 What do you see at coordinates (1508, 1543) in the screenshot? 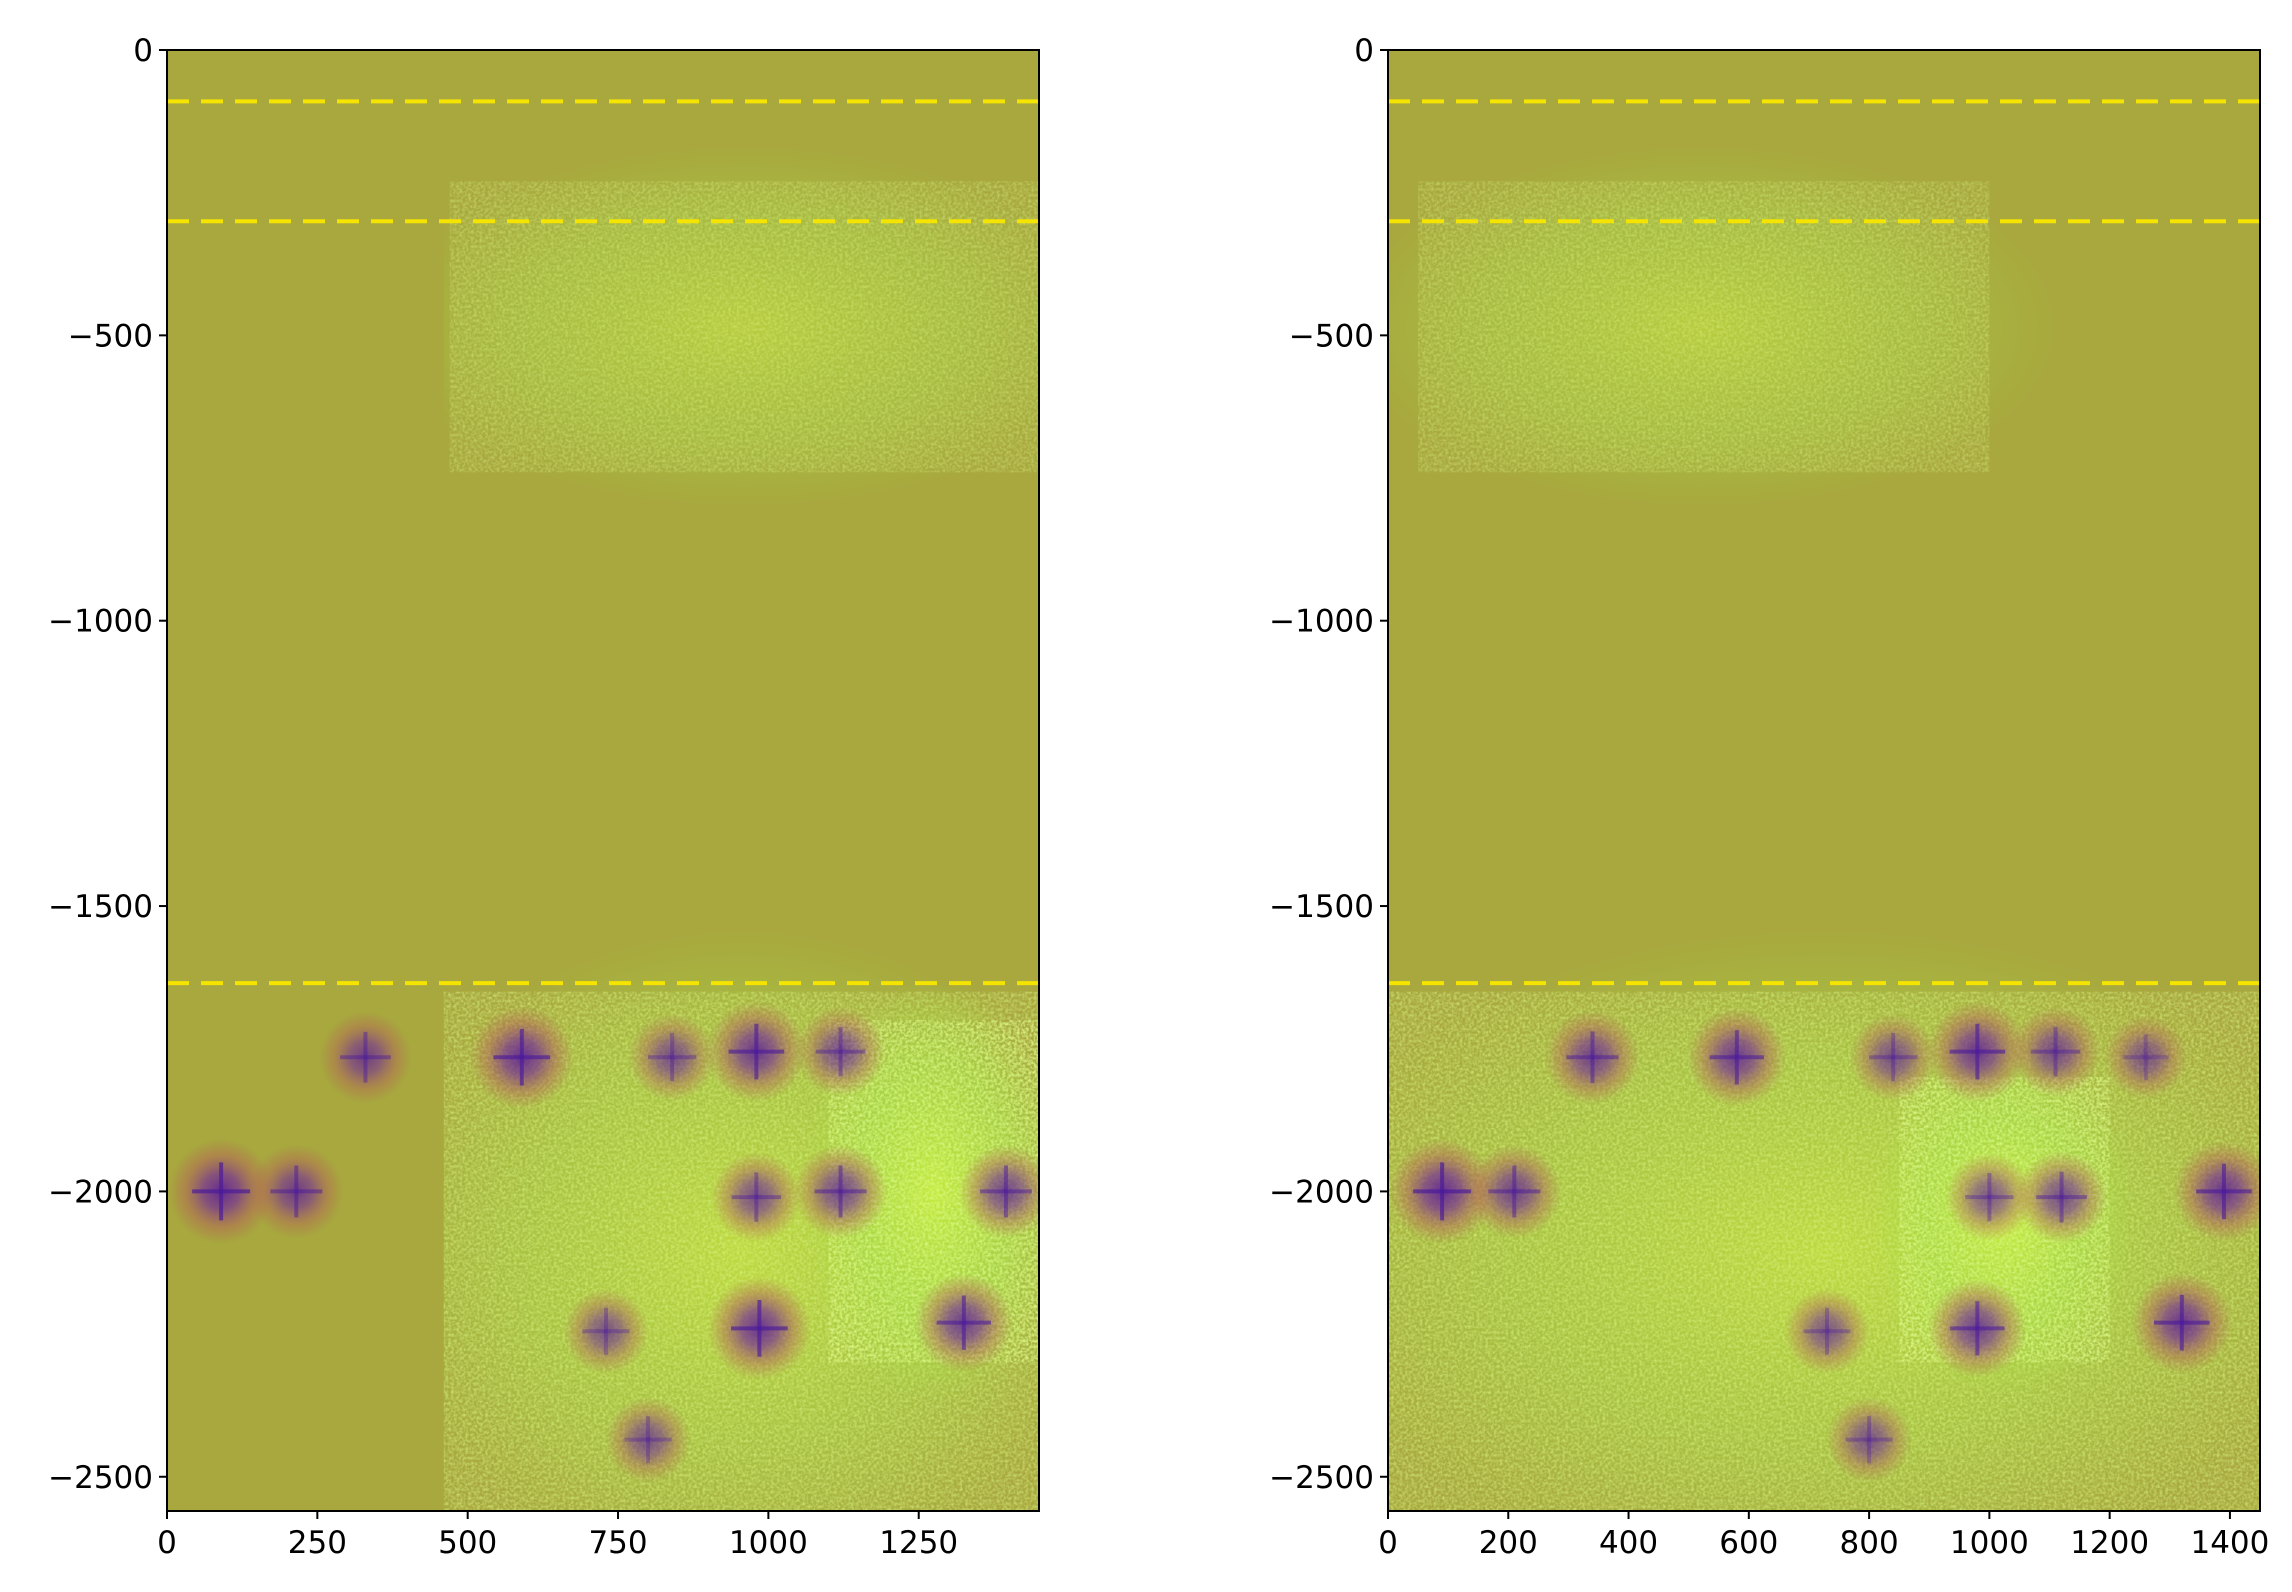
I see `x-tick-label: 200` at bounding box center [1508, 1543].